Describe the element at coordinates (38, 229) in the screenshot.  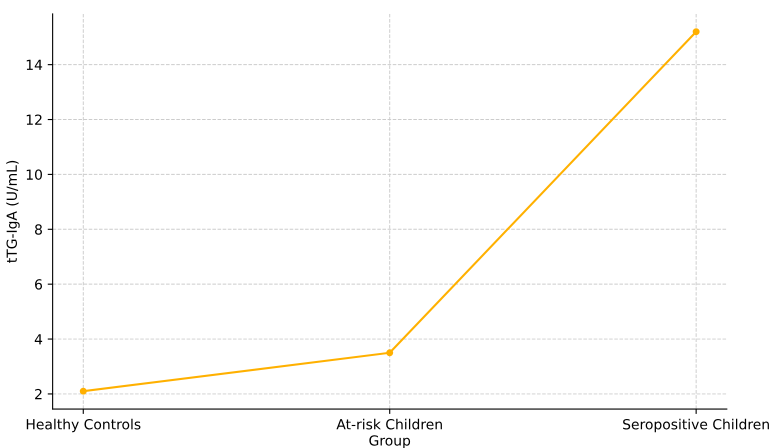
I see `y-tick-label: 8` at that location.